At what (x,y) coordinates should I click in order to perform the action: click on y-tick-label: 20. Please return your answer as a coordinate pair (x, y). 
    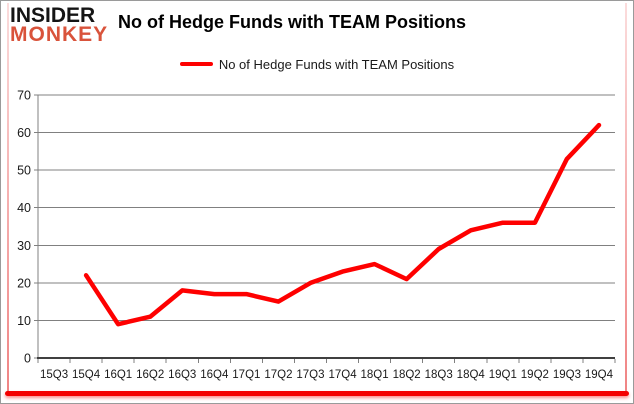
    Looking at the image, I should click on (24, 283).